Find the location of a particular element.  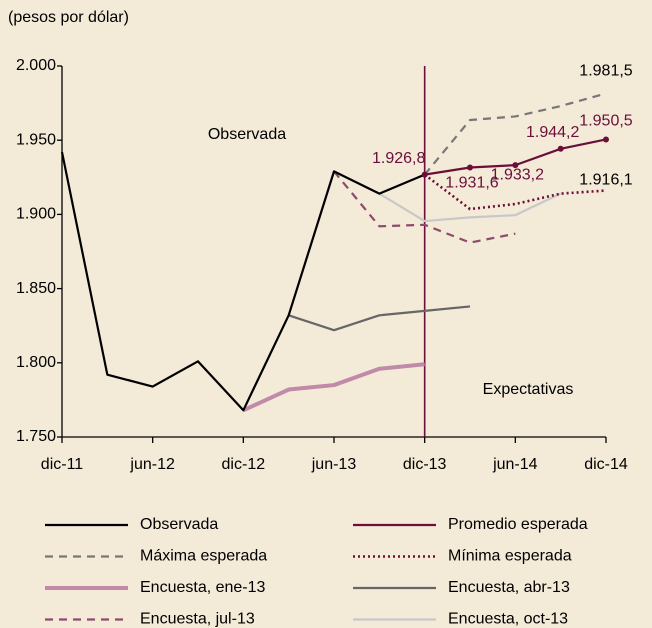

y-tick-label: 1.900 is located at coordinates (36, 214).